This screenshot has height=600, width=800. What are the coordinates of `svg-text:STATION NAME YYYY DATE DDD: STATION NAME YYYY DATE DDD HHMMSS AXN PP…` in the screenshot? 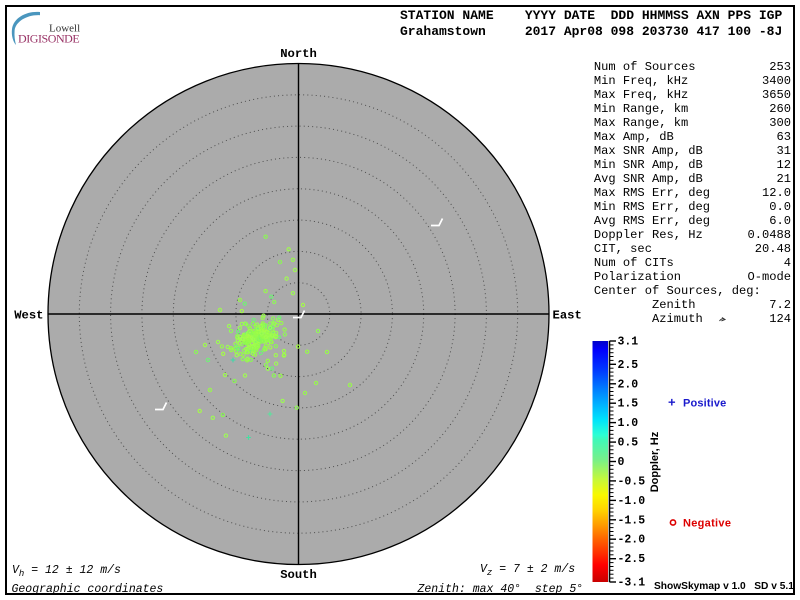 It's located at (591, 15).